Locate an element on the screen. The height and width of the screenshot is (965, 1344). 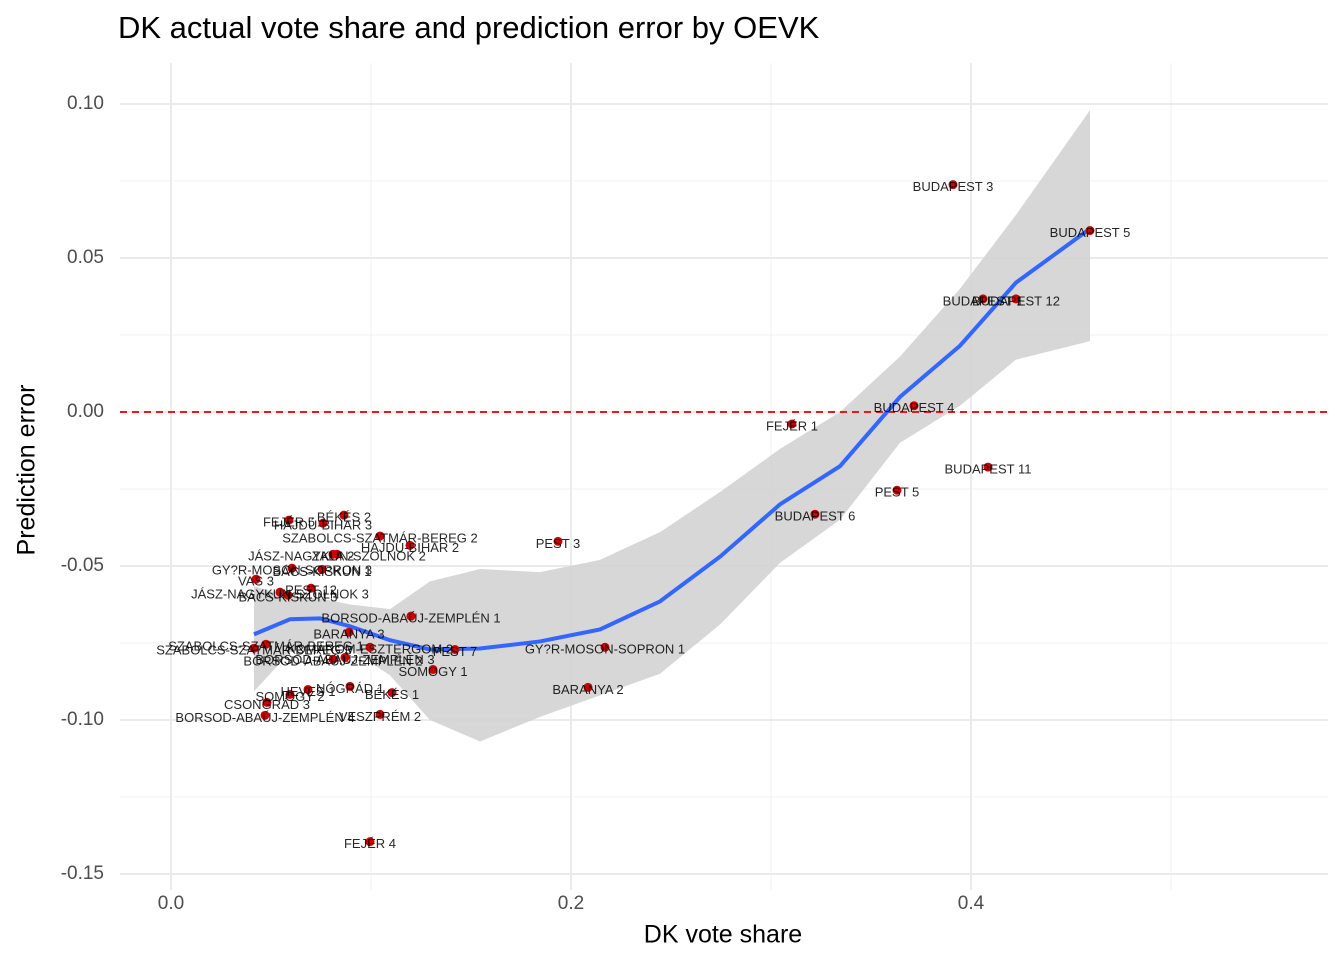
point-label: SZABOLCS-SZATMÁR-BEREG 2 is located at coordinates (380, 538).